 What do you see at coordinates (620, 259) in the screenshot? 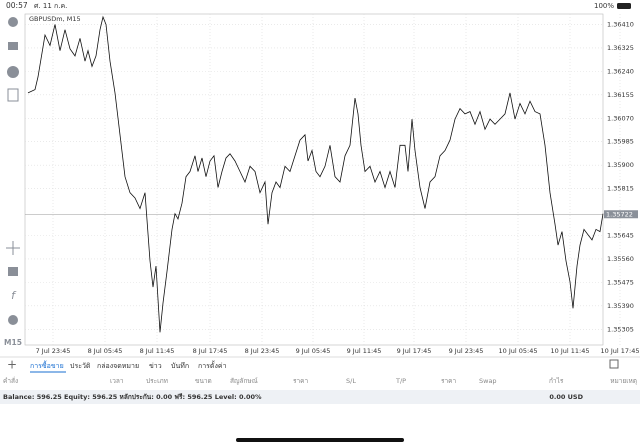
I see `y-tick-label: 1.35560` at bounding box center [620, 259].